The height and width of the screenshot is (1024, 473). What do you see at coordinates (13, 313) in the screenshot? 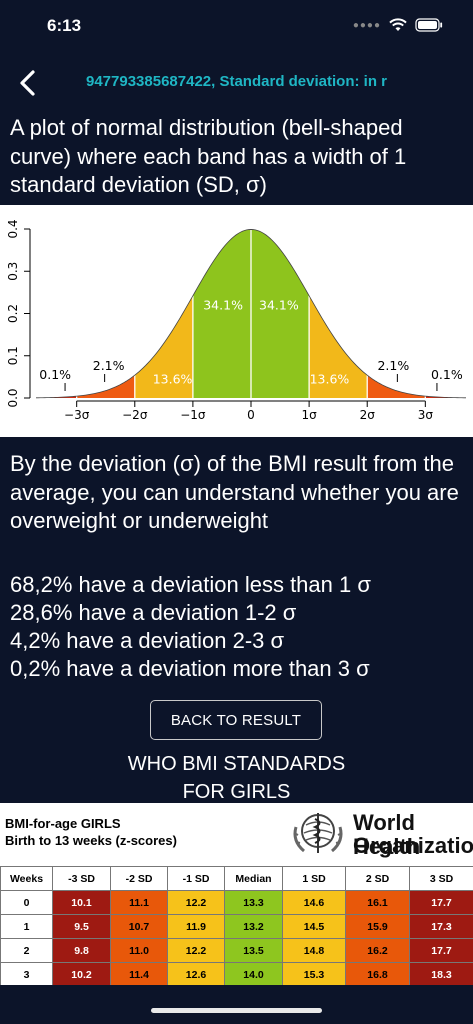
I see `y-tick-label: 0.2` at bounding box center [13, 313].